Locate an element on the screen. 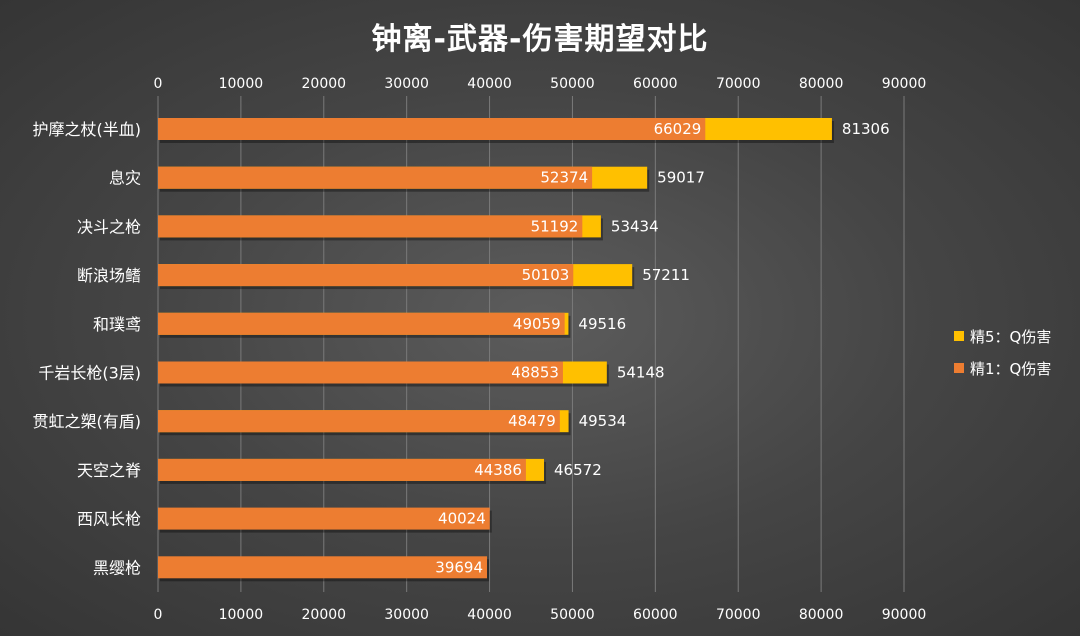  x-tick-label-top: 40000 is located at coordinates (489, 84).